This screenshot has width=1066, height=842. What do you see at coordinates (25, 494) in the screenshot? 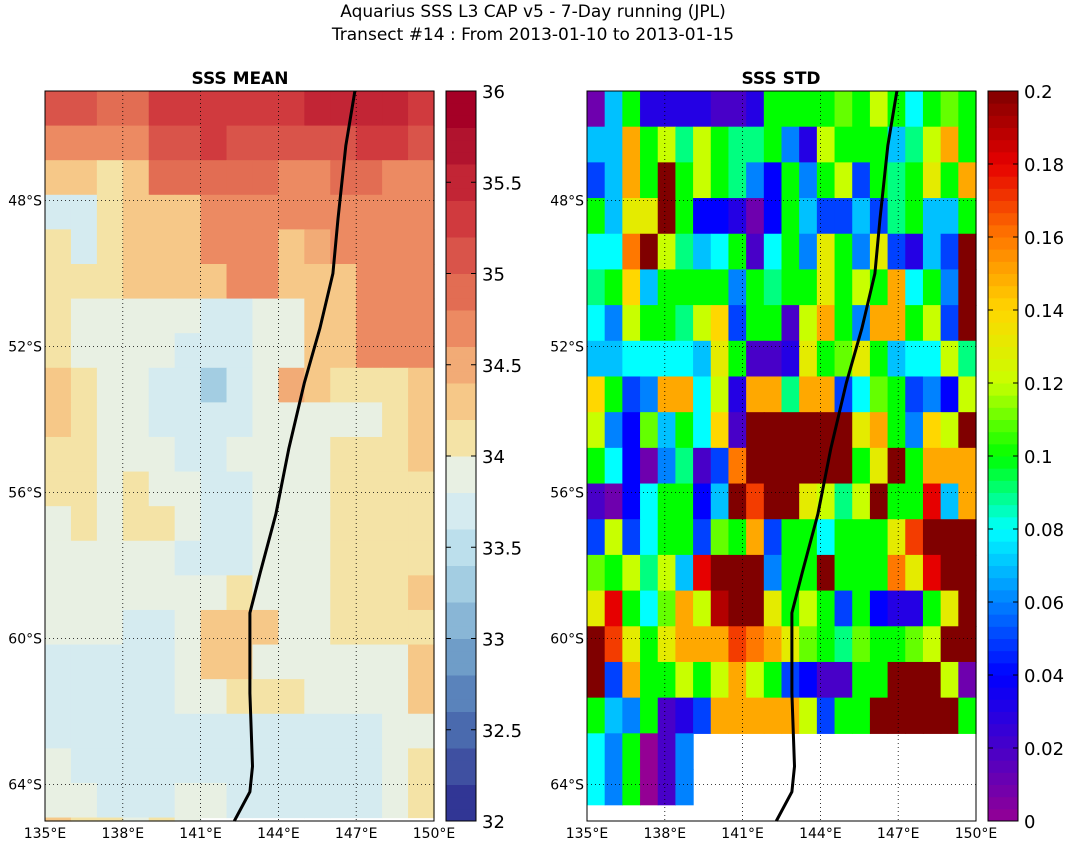
I see `sss-mean-y-ticks: 48°S 52°S 56°S 60°S 64°S` at bounding box center [25, 494].